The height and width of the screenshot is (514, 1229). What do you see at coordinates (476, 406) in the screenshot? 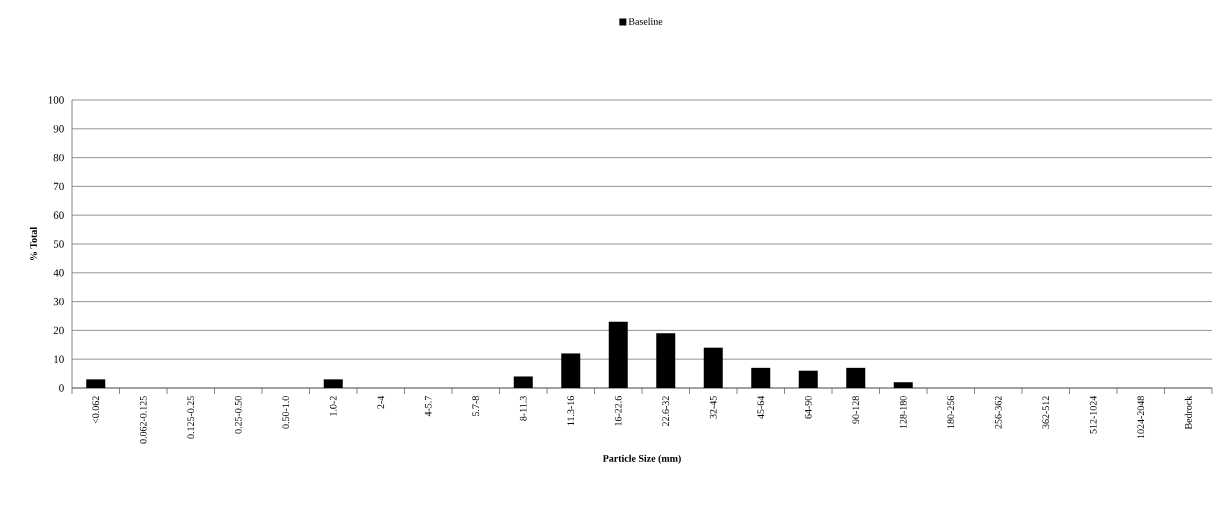
I see `x-tick-label: 5.7-8` at bounding box center [476, 406].